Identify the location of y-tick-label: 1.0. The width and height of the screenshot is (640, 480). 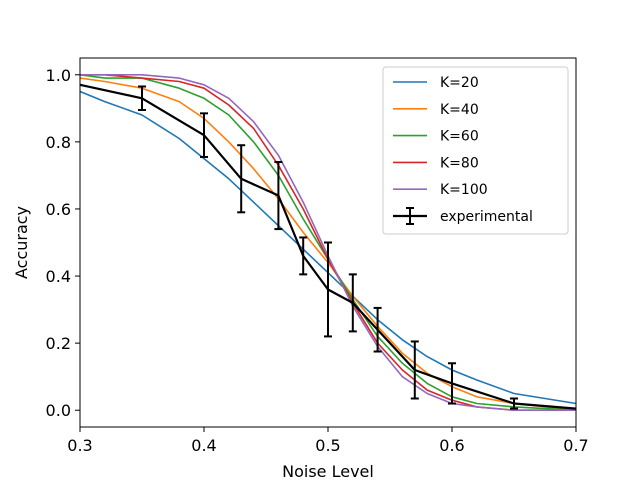
(58, 75).